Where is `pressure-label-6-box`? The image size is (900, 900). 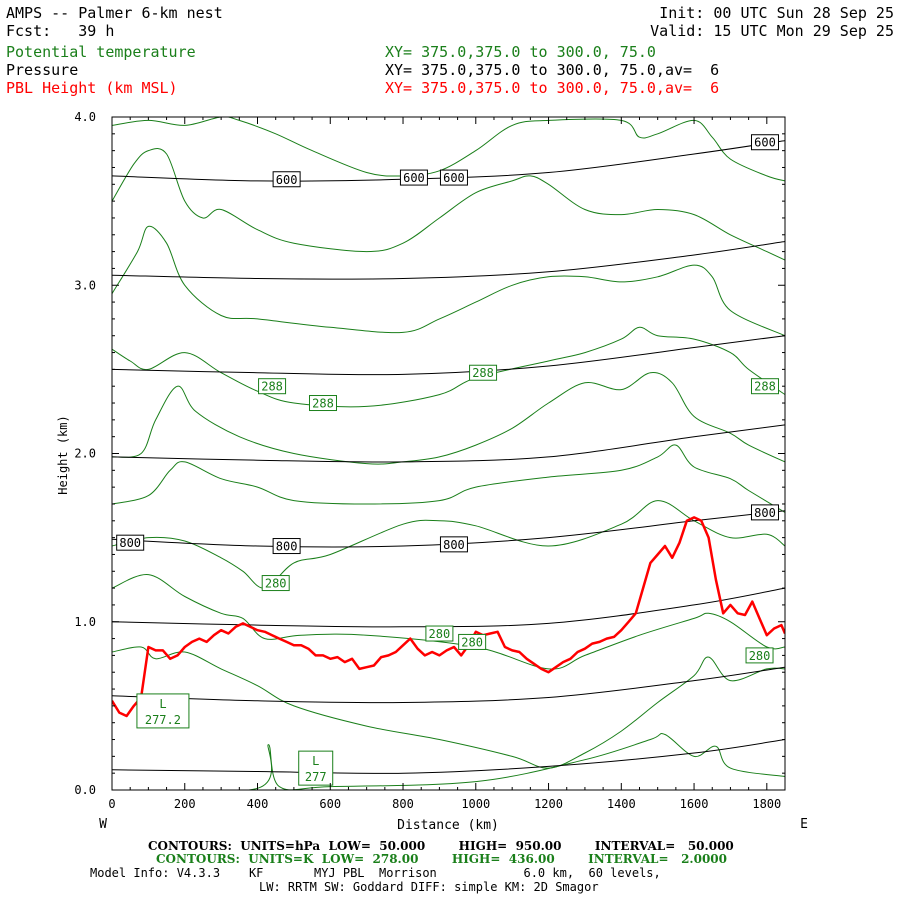 pressure-label-6-box is located at coordinates (453, 177).